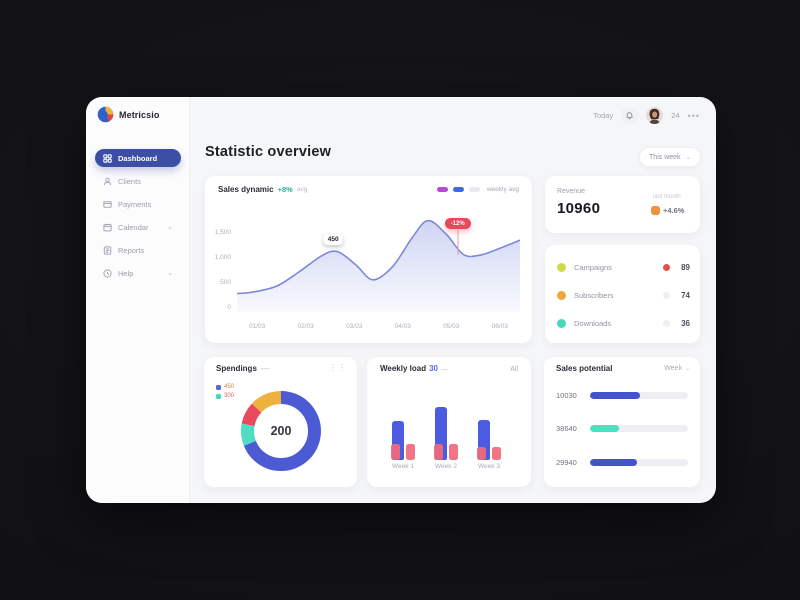 This screenshot has height=600, width=800. What do you see at coordinates (594, 295) in the screenshot?
I see `breakdown-label: Subscribers` at bounding box center [594, 295].